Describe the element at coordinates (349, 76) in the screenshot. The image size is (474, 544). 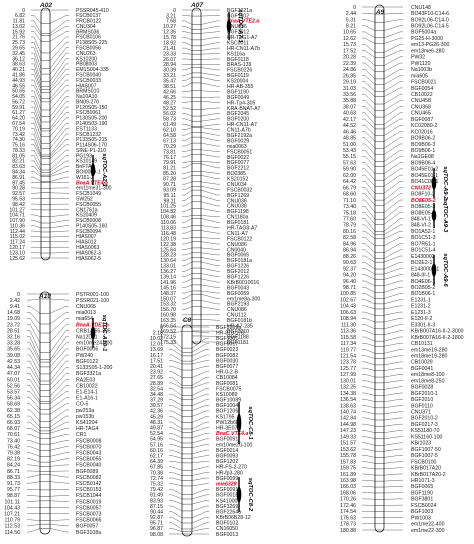
I see `marker-position: 26.85` at that location.